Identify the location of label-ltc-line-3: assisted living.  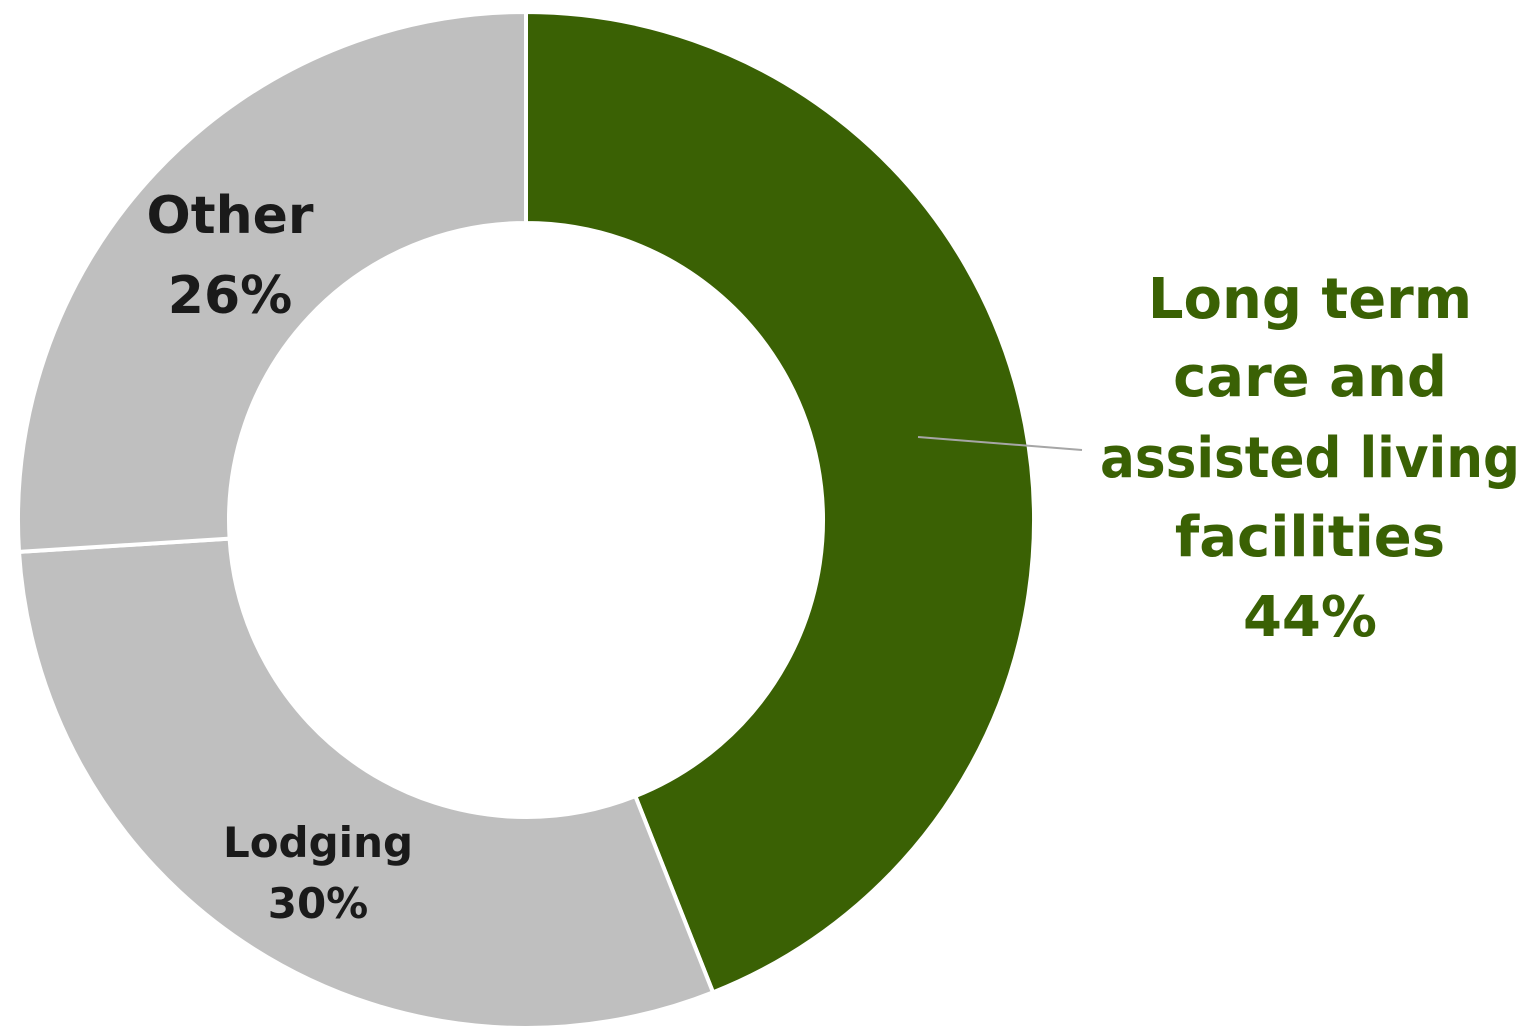
(1310, 458).